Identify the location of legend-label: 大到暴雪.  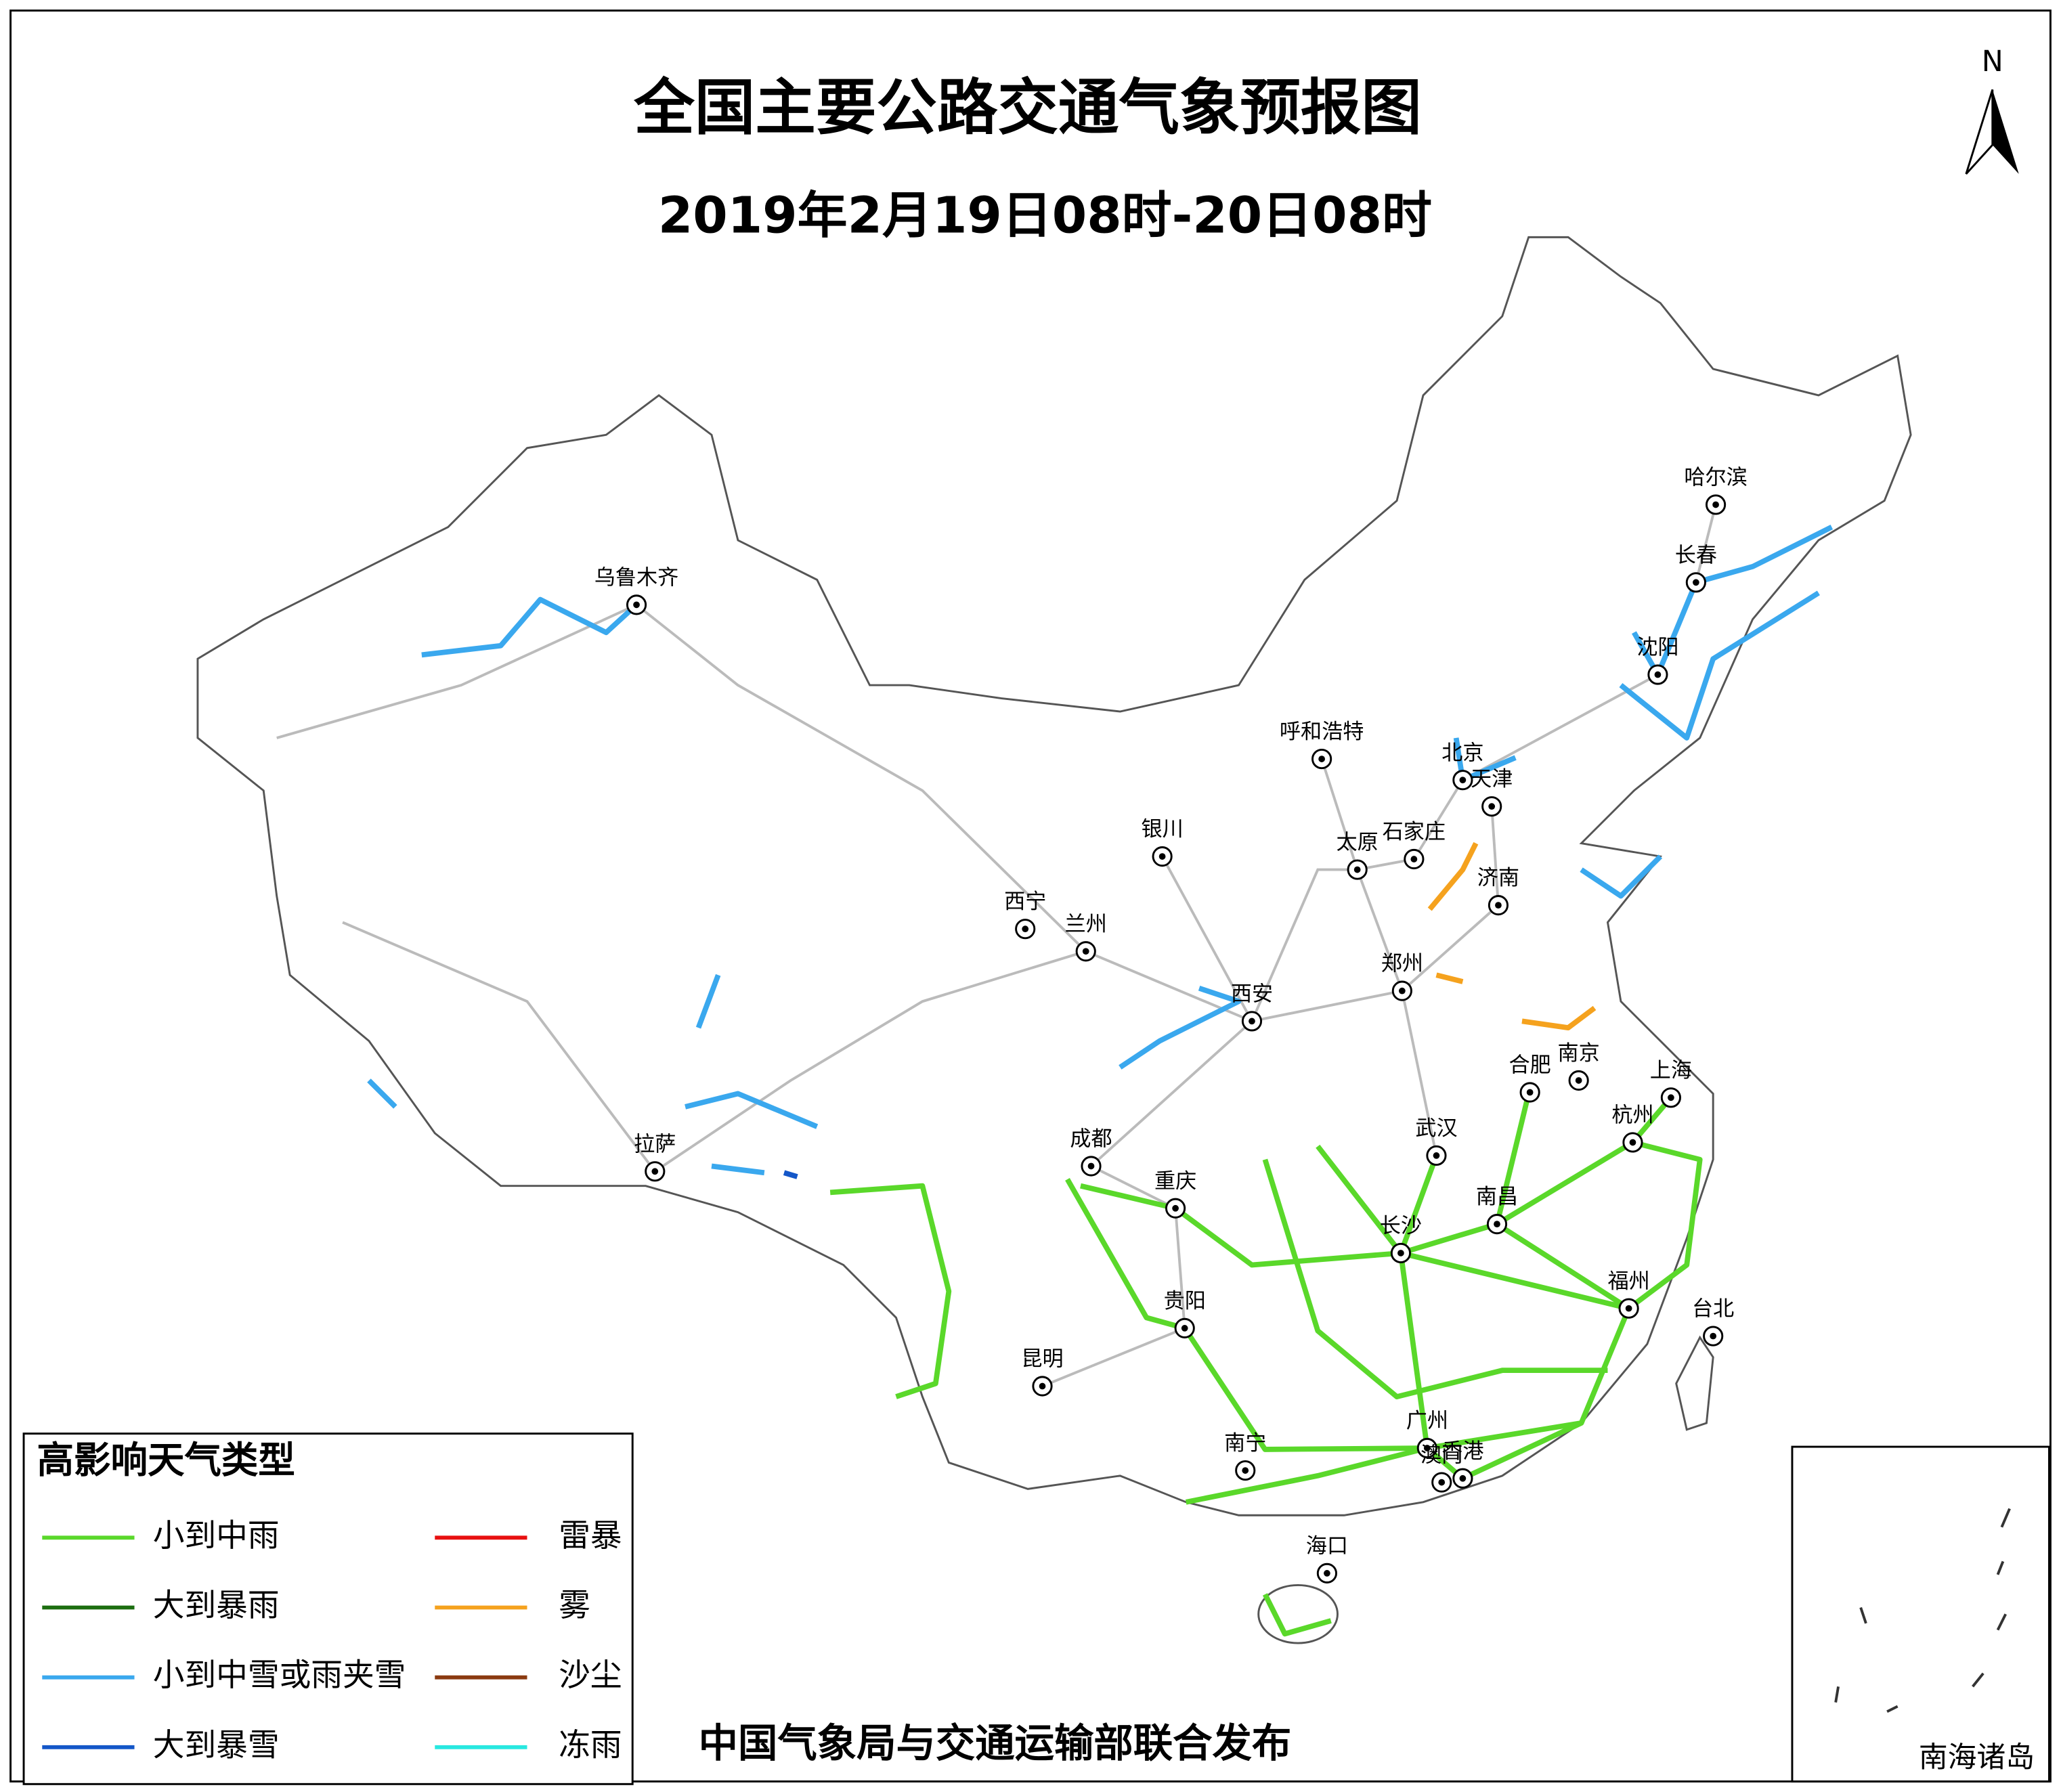
(216, 1745).